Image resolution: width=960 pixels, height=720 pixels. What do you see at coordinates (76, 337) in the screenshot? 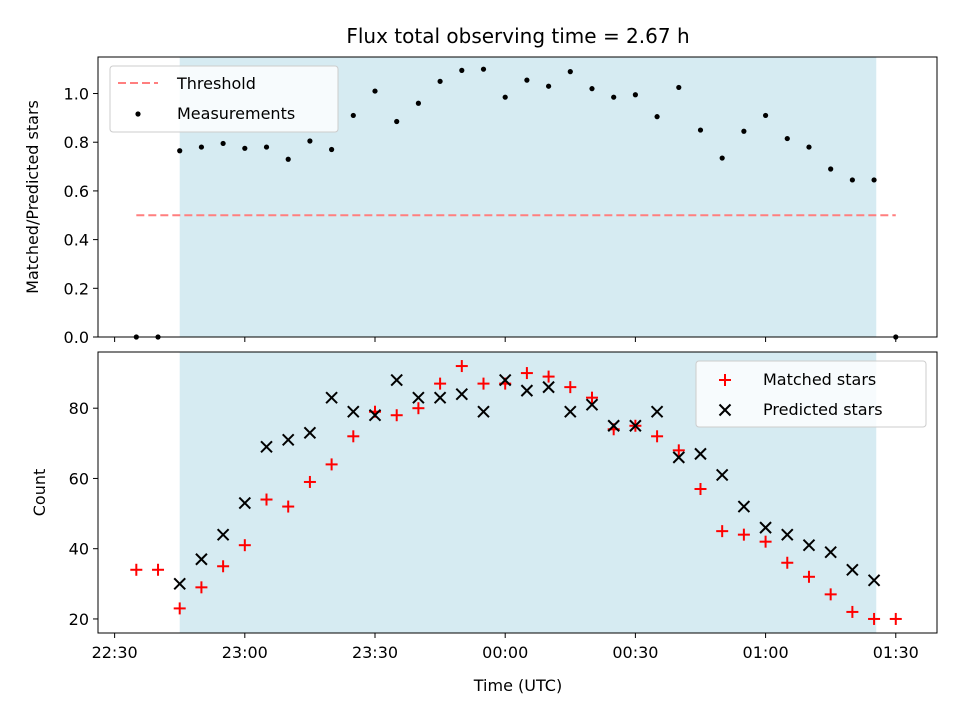
I see `top-y-tick-label: 0.0` at bounding box center [76, 337].